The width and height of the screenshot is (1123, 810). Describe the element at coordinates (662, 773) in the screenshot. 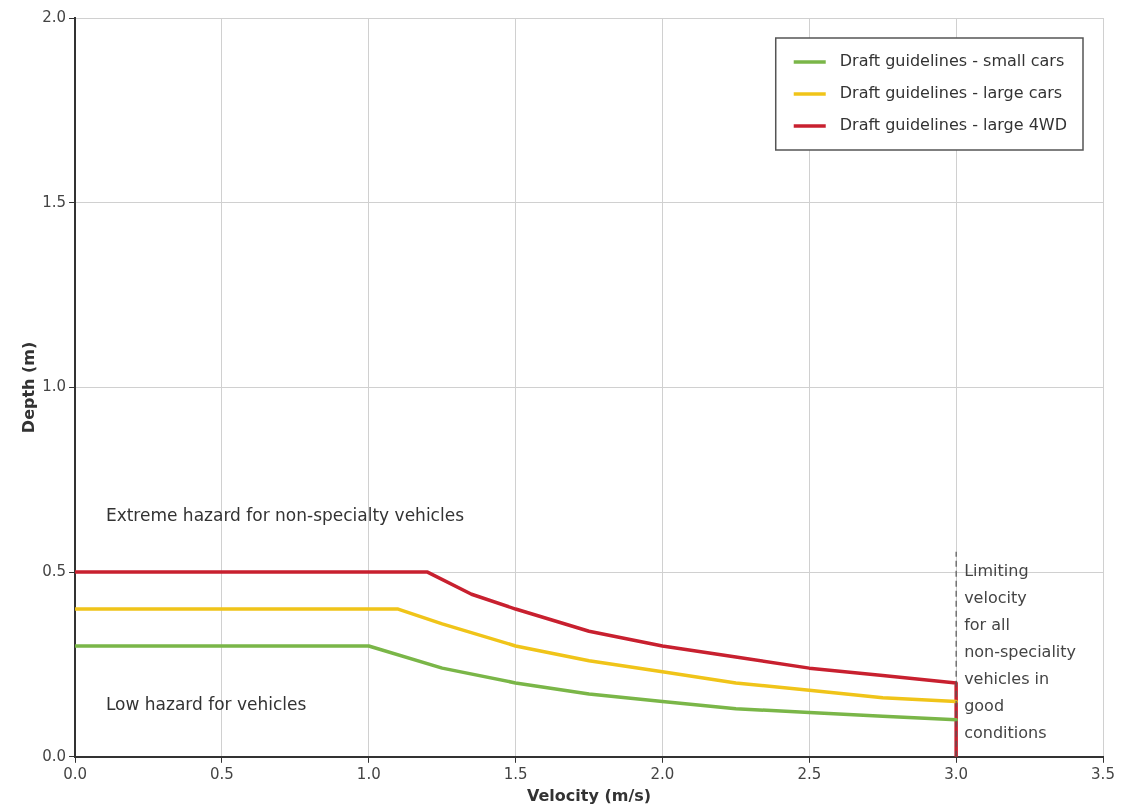

I see `x-tick-label: 2.0` at that location.